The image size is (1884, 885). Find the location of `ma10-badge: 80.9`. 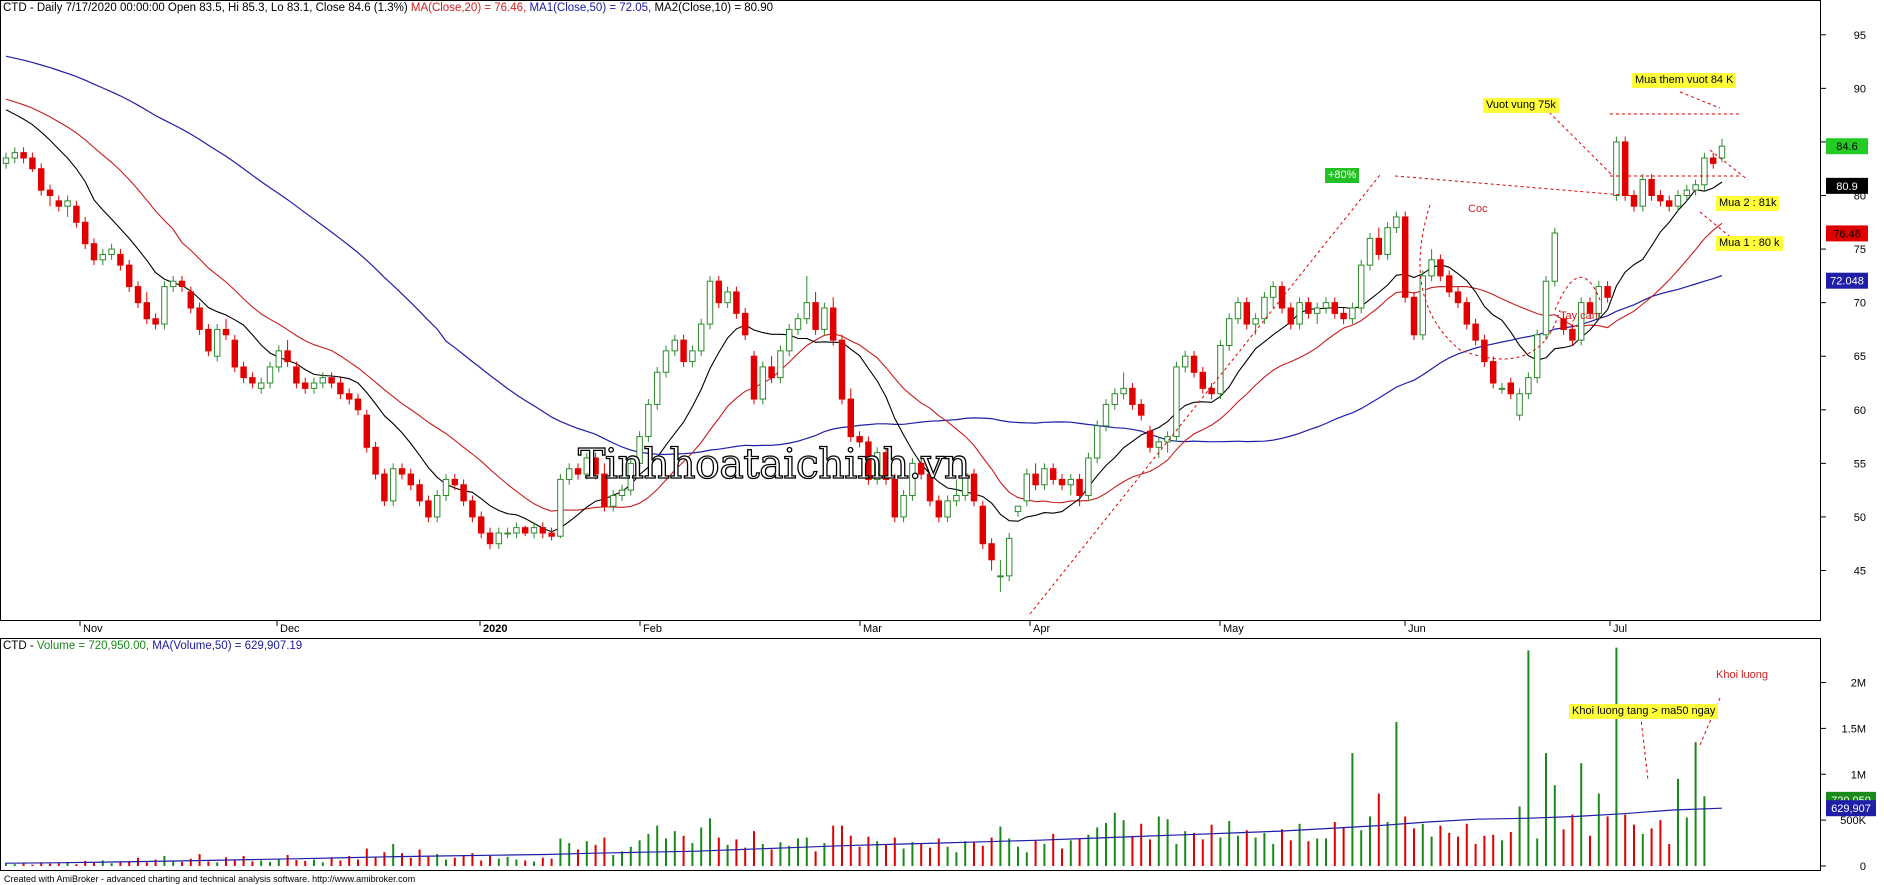

ma10-badge: 80.9 is located at coordinates (1846, 187).